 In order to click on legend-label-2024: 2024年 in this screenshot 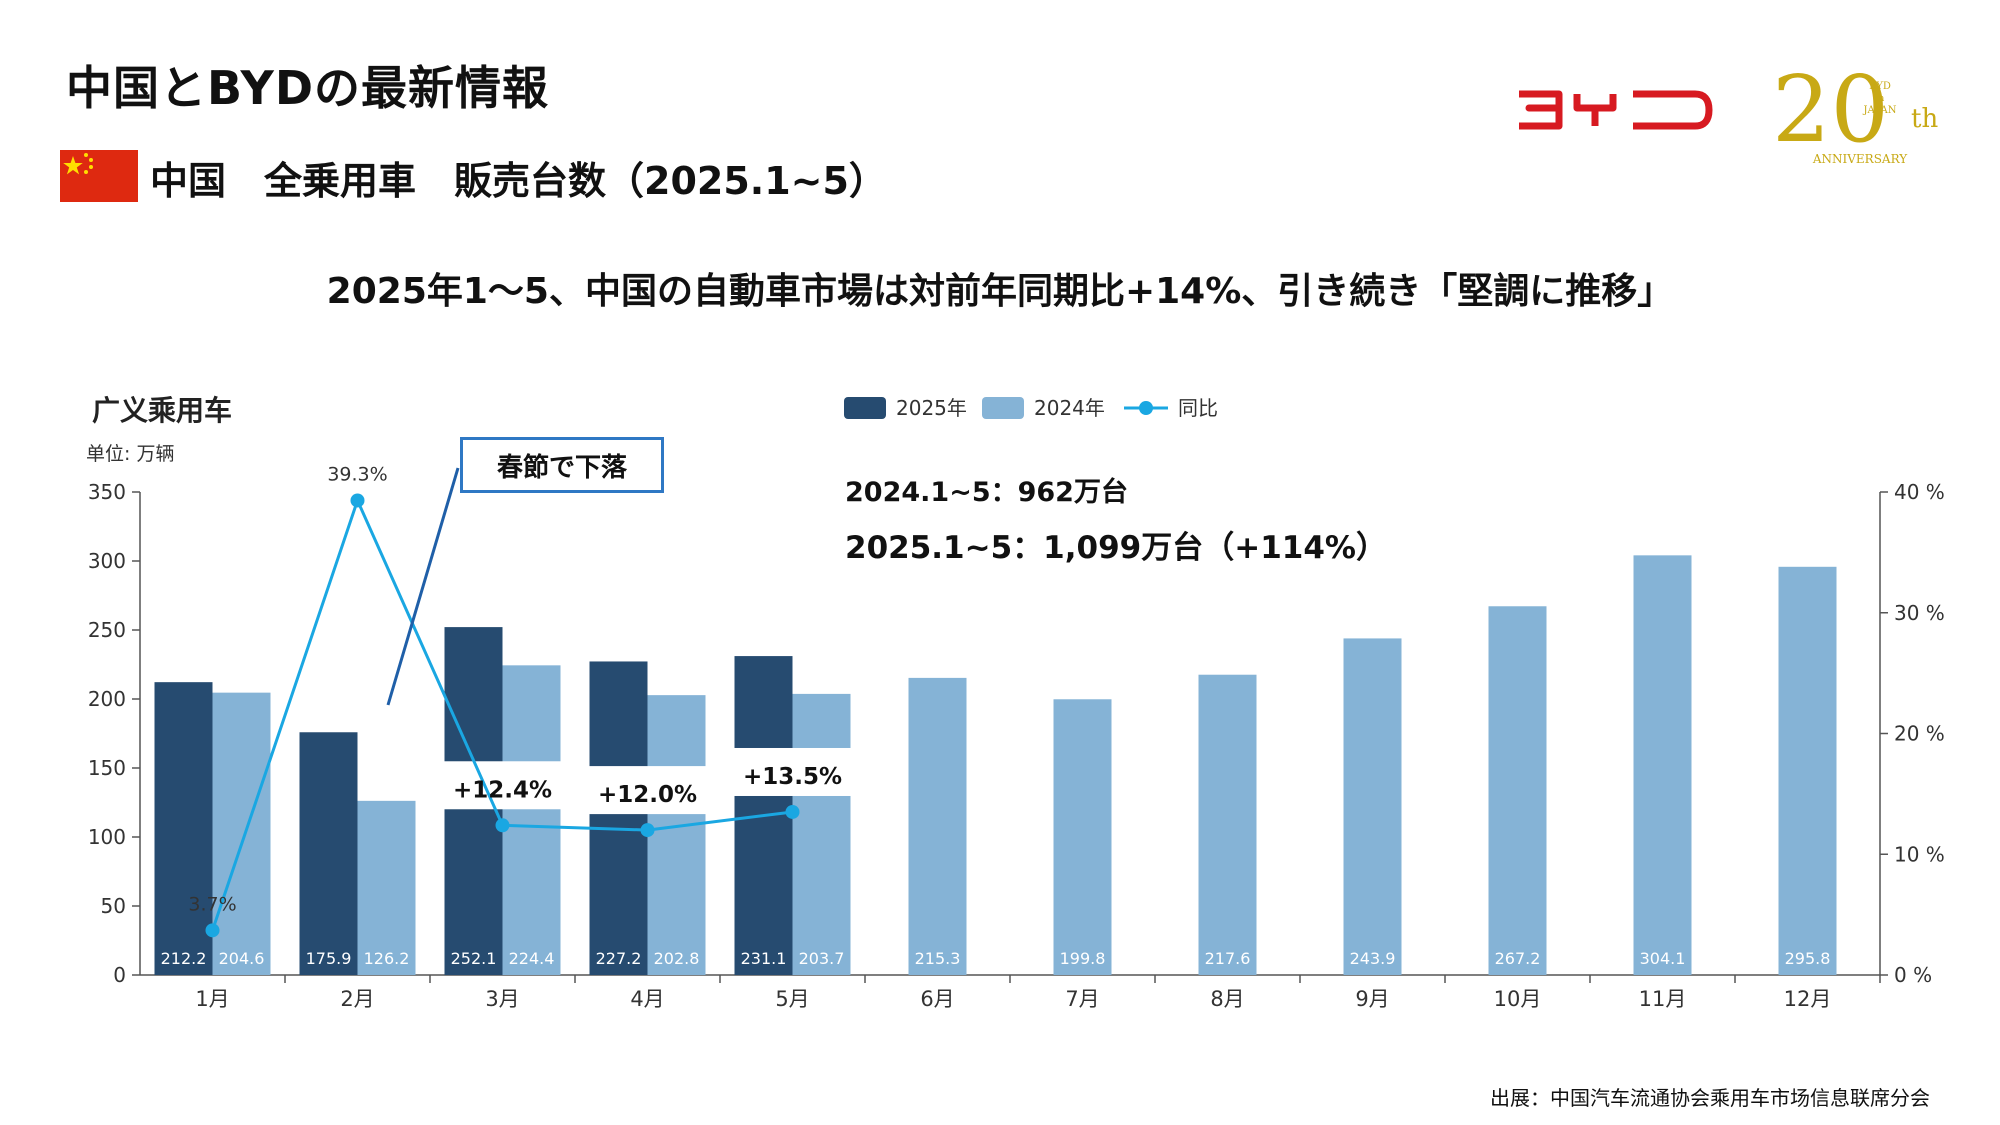, I will do `click(1069, 408)`.